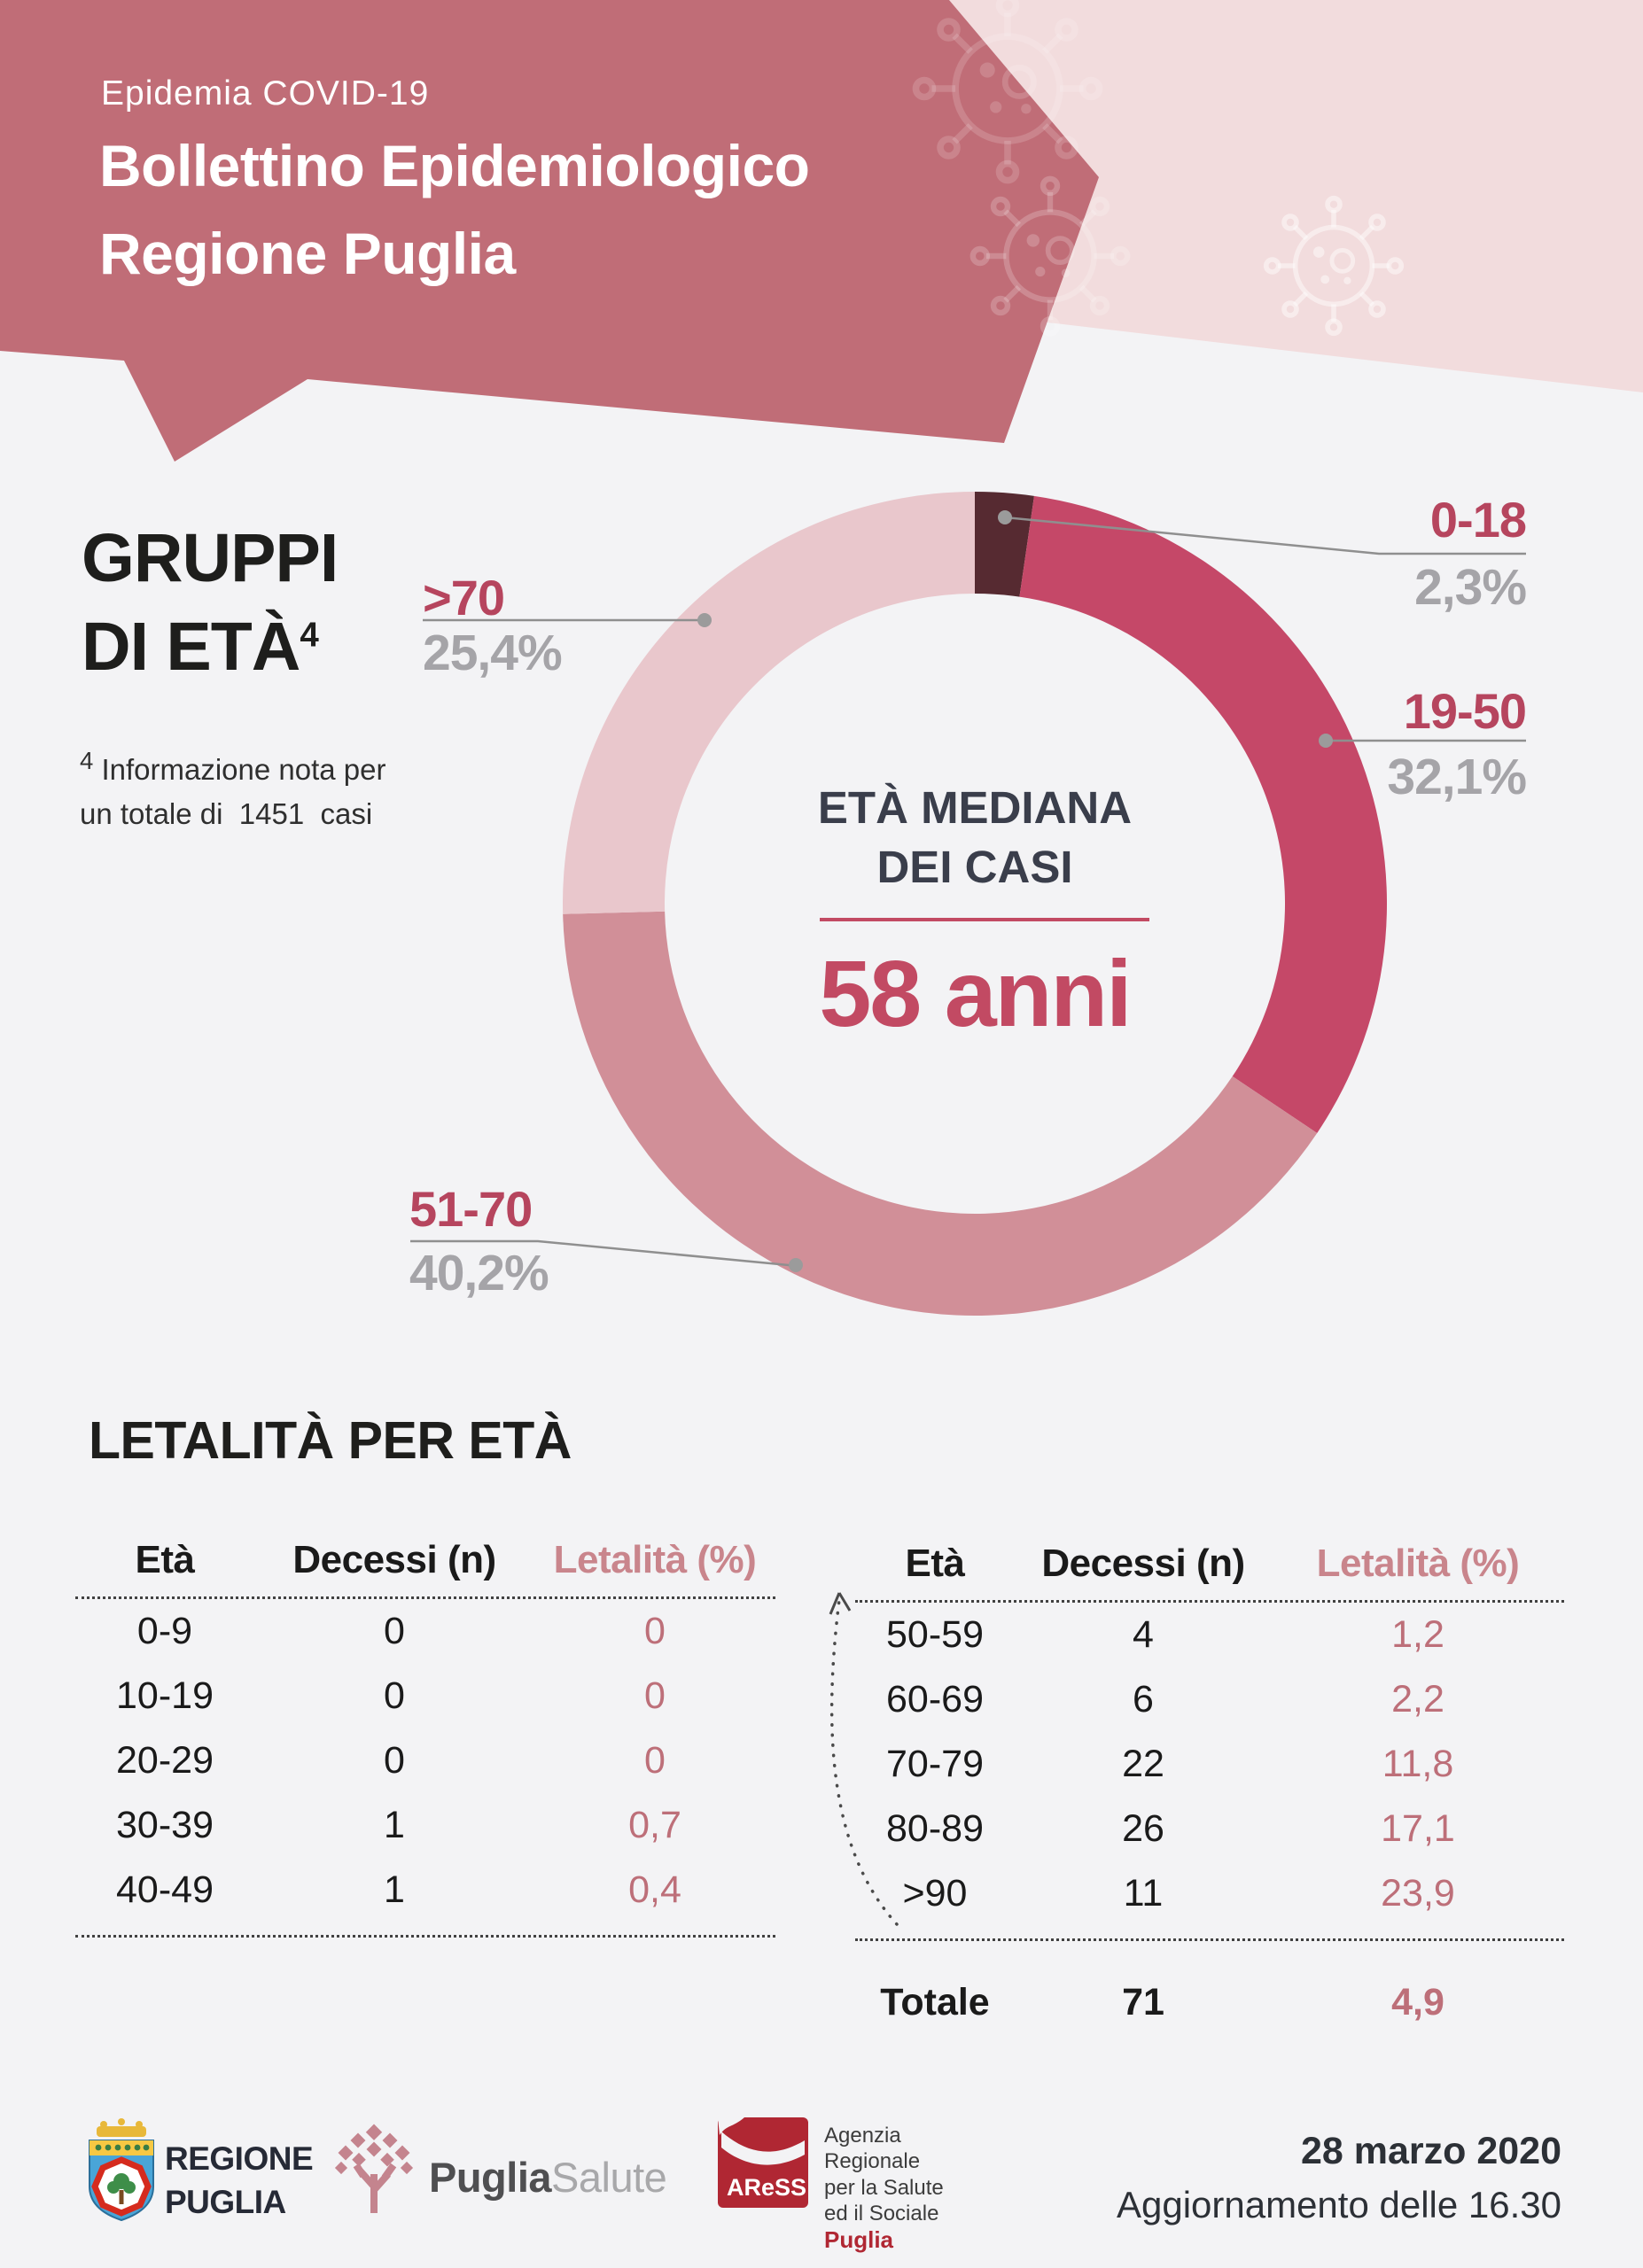  What do you see at coordinates (1465, 711) in the screenshot?
I see `callout-range-19-50: 19-50` at bounding box center [1465, 711].